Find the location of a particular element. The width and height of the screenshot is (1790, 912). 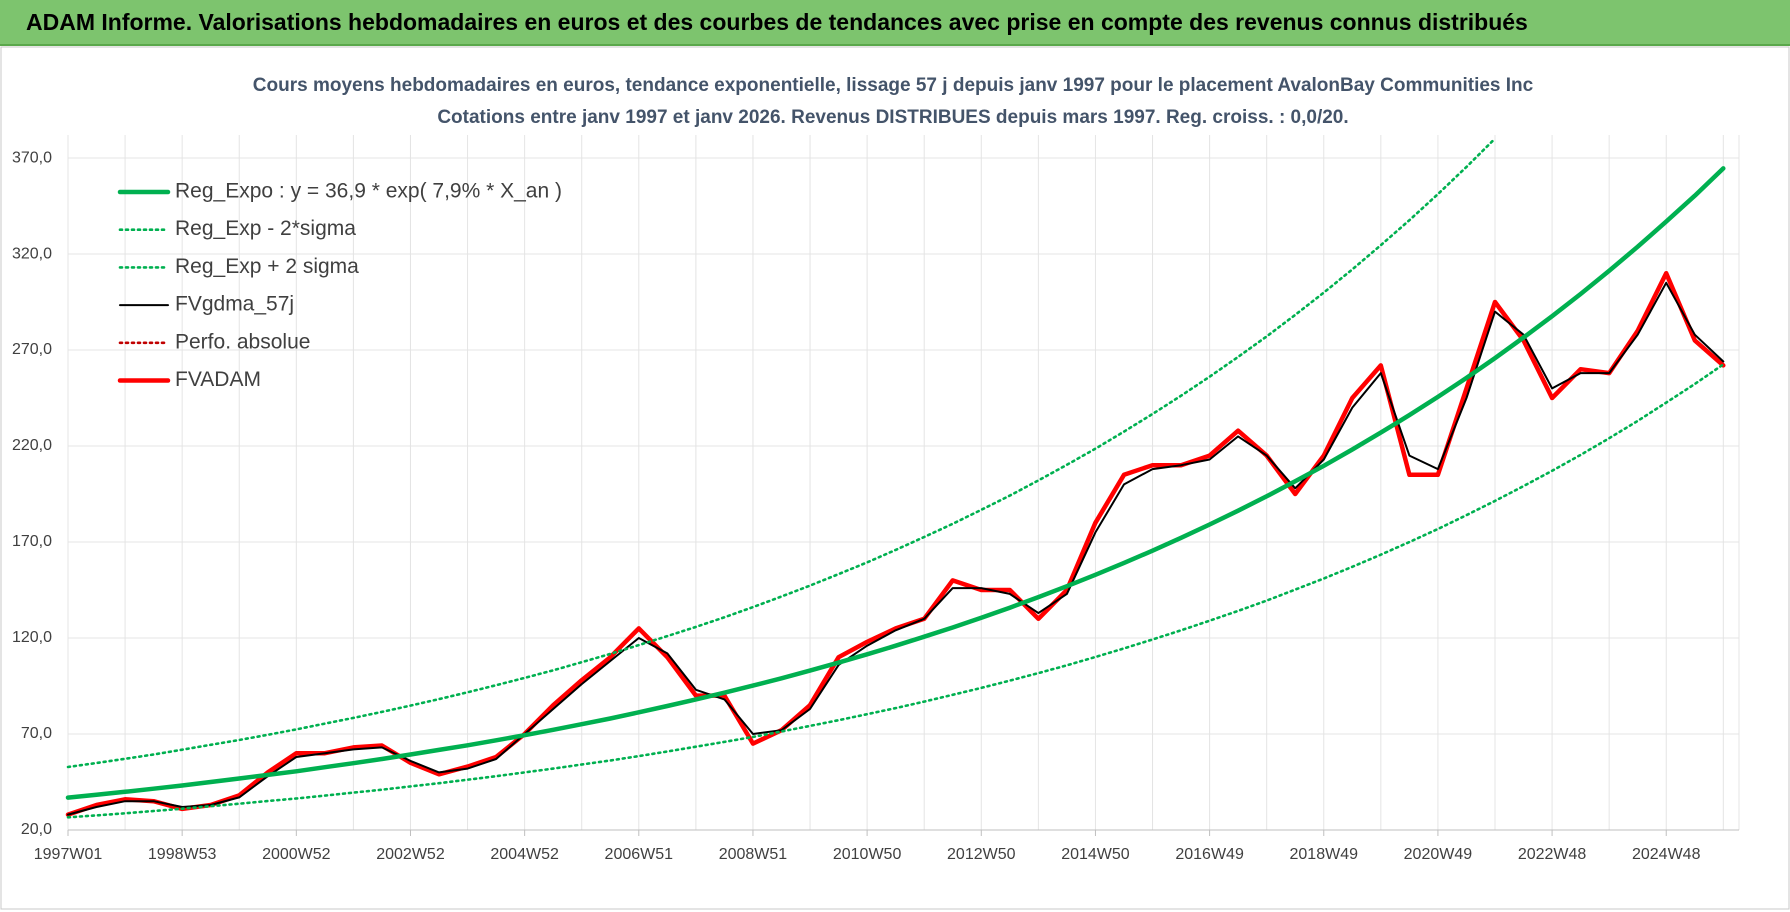

x-tick-label: 2016W49 is located at coordinates (1209, 854).